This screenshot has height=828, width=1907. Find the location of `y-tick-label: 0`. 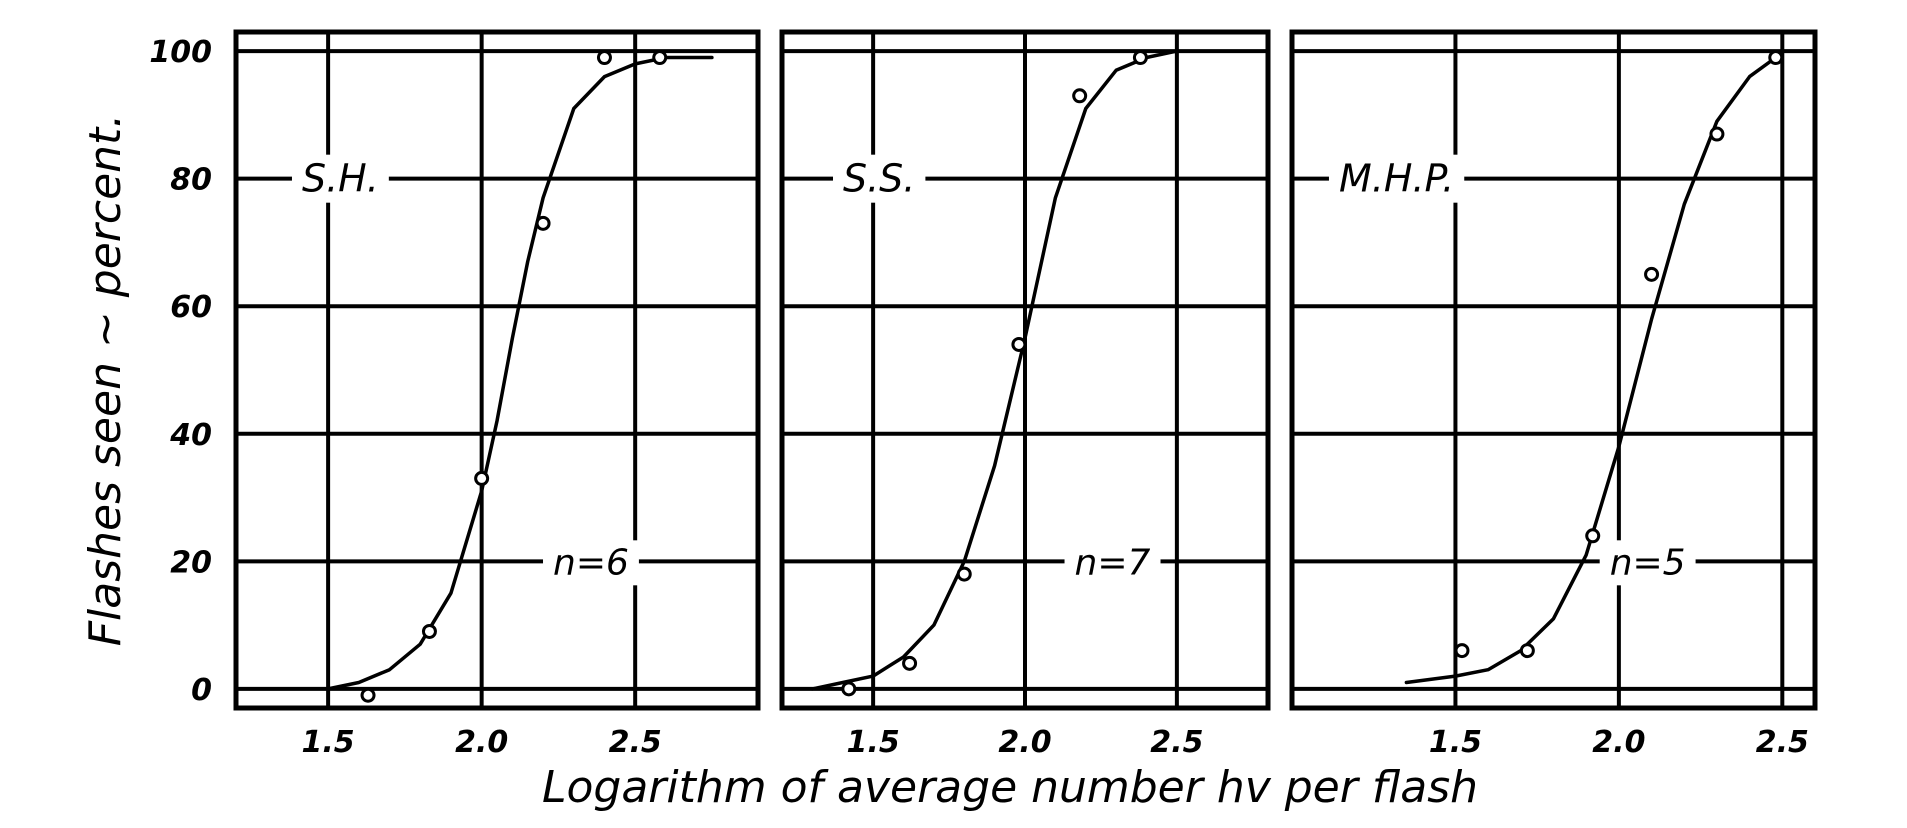

y-tick-label: 0 is located at coordinates (201, 690).